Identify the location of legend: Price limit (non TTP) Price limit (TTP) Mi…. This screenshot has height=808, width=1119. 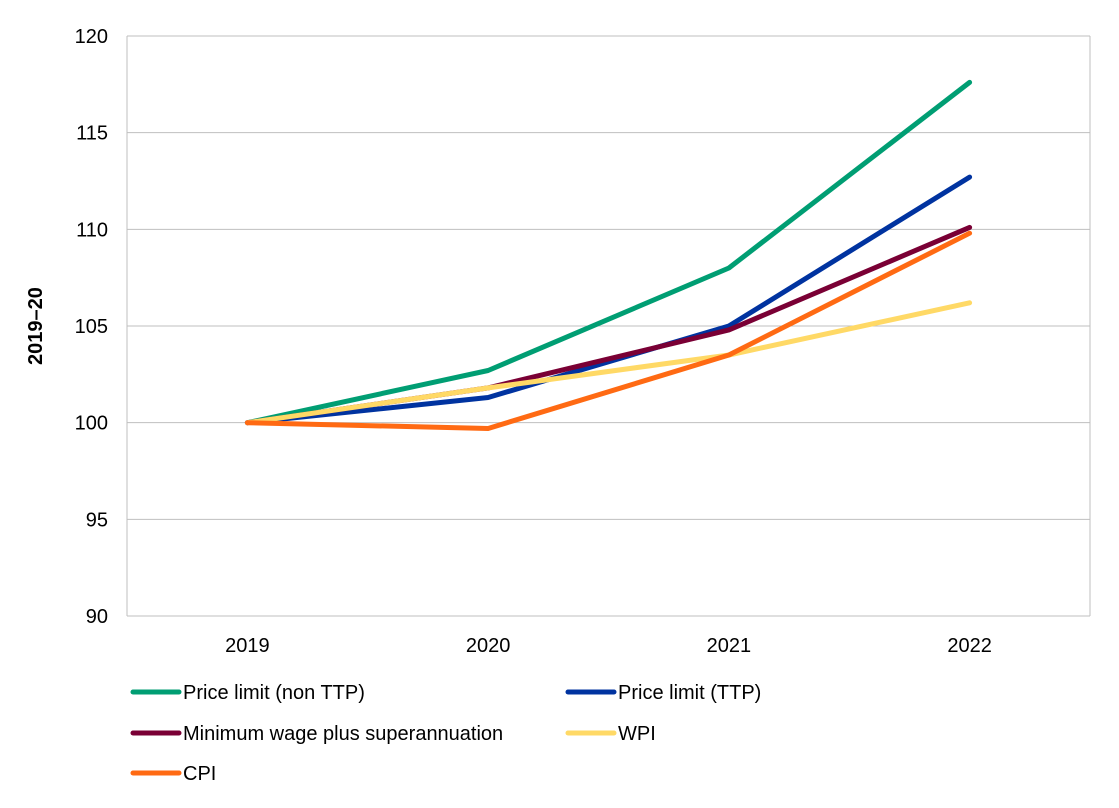
(445, 733).